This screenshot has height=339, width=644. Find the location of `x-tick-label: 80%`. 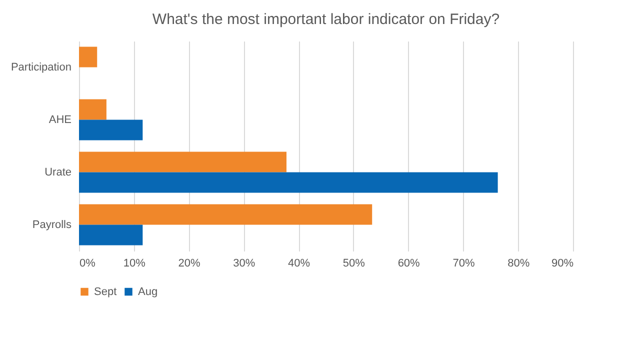

x-tick-label: 80% is located at coordinates (519, 264).